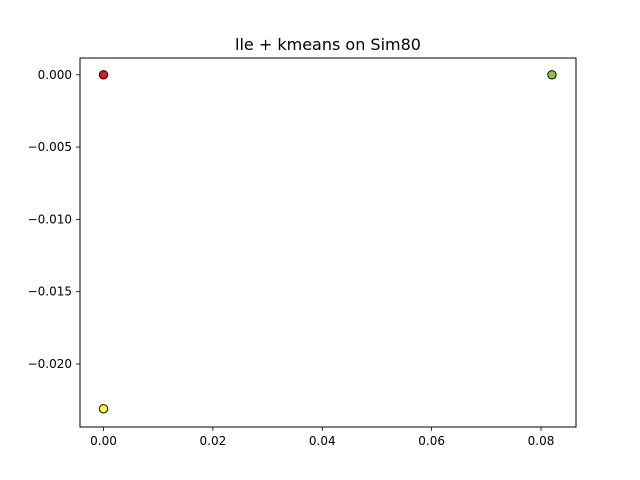 The image size is (640, 480). Describe the element at coordinates (50, 147) in the screenshot. I see `y-tick-label: −0.005` at that location.